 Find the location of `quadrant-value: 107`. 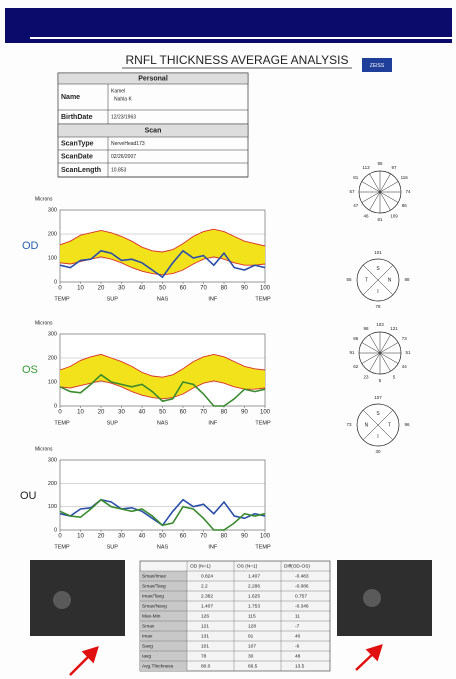

quadrant-value: 107 is located at coordinates (378, 397).